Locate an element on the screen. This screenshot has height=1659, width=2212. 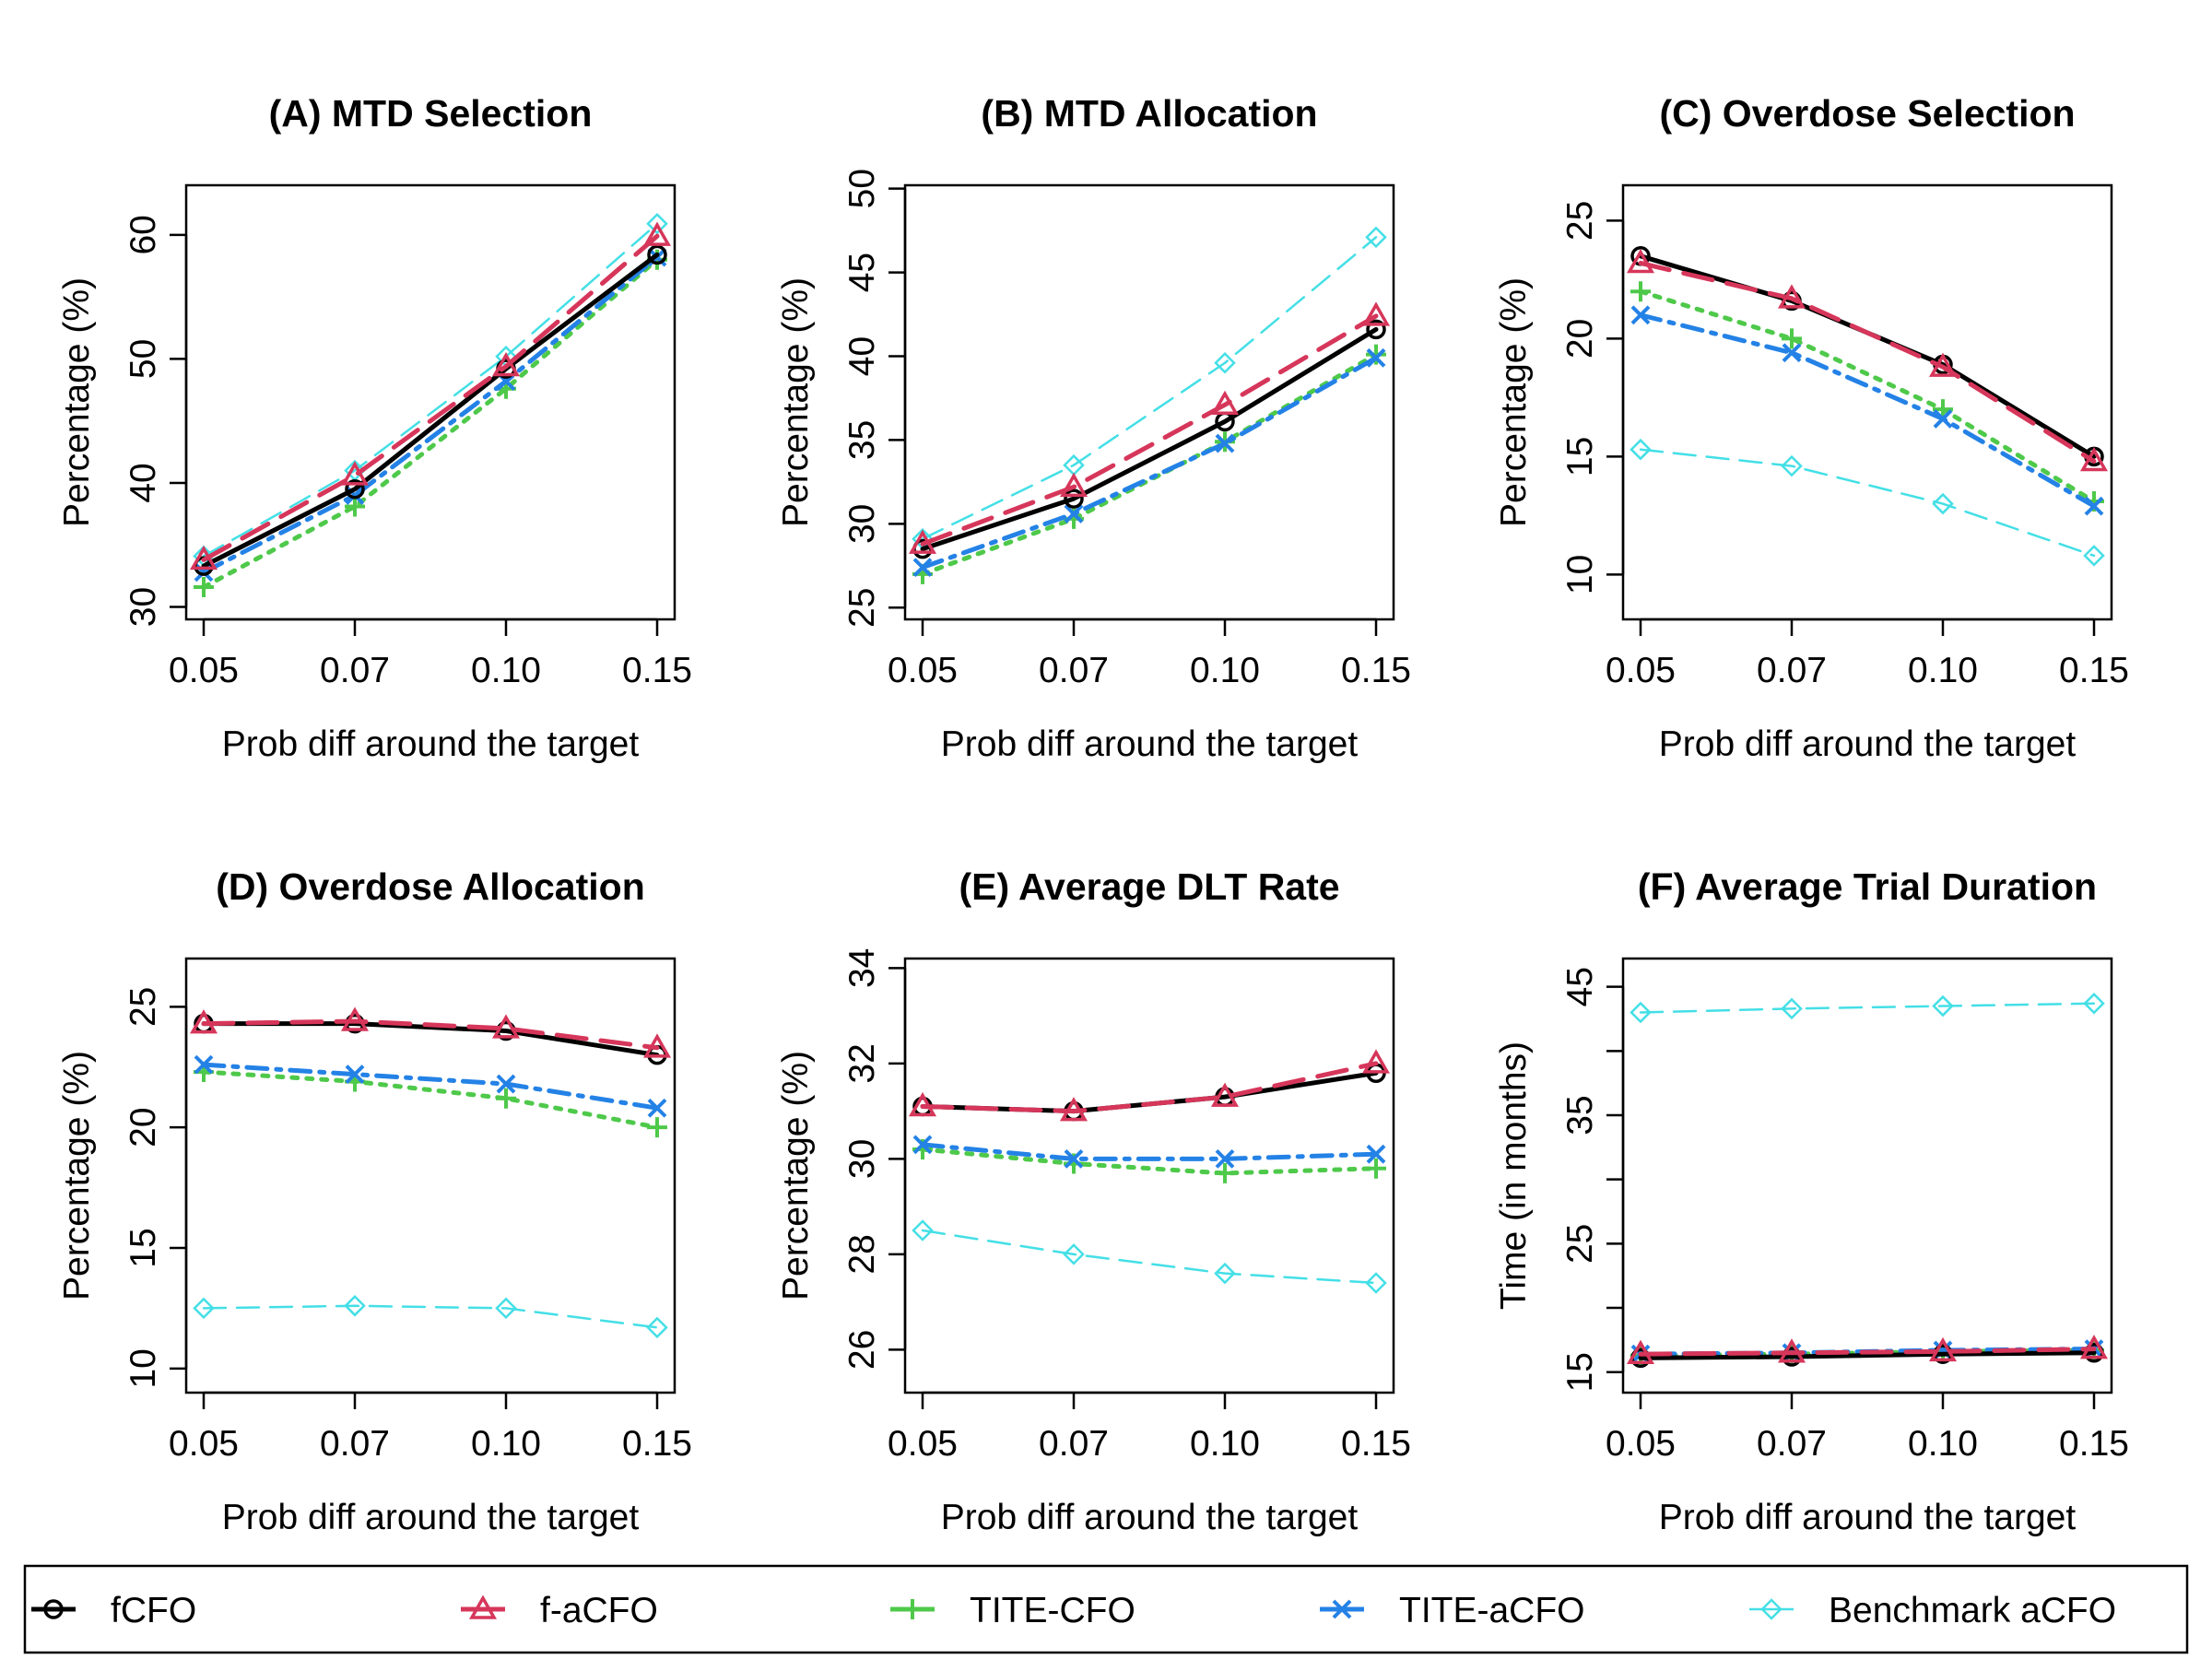
legend-item-fCFO: fCFO is located at coordinates (113, 1610).